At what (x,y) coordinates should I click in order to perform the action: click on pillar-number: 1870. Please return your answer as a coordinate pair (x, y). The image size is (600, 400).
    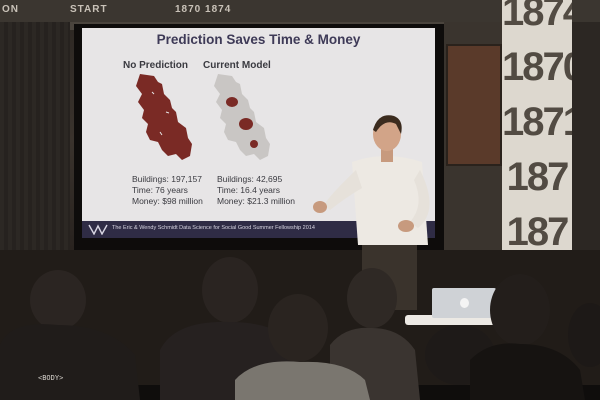
    Looking at the image, I should click on (537, 67).